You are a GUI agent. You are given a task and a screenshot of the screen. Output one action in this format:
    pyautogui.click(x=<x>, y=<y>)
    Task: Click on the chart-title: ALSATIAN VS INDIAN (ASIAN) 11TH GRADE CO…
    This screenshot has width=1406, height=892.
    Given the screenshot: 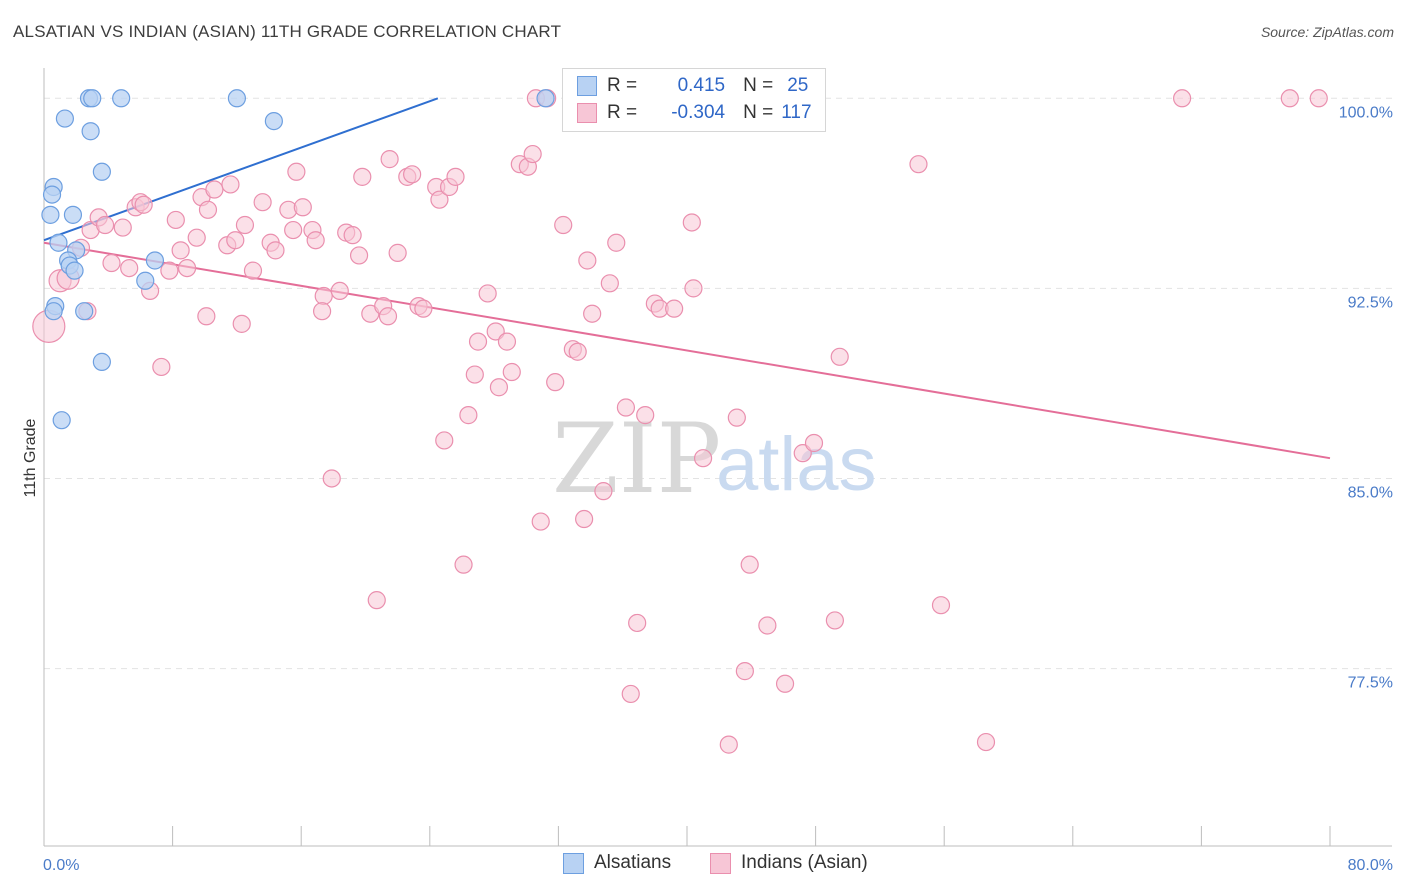 What is the action you would take?
    pyautogui.click(x=287, y=31)
    